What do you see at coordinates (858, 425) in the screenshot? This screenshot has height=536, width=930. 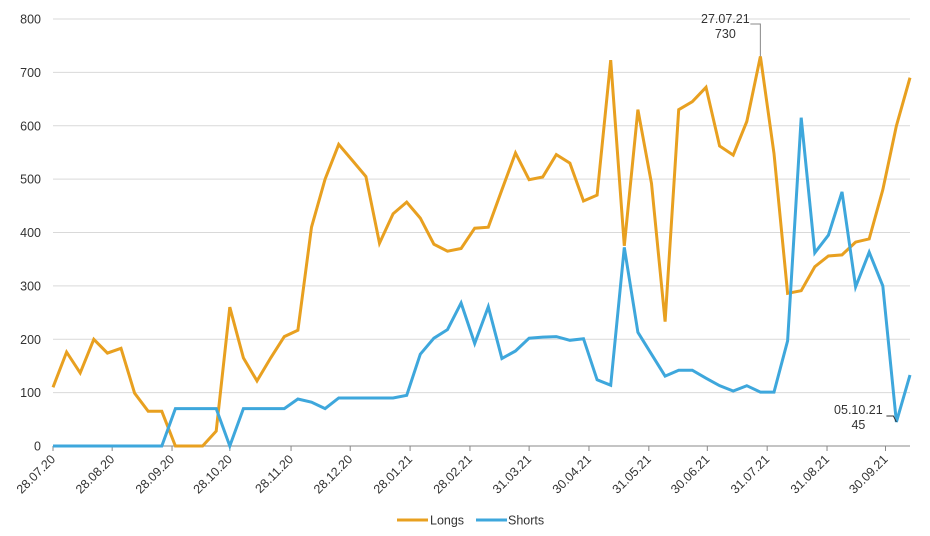 I see `annotation-value: 45` at bounding box center [858, 425].